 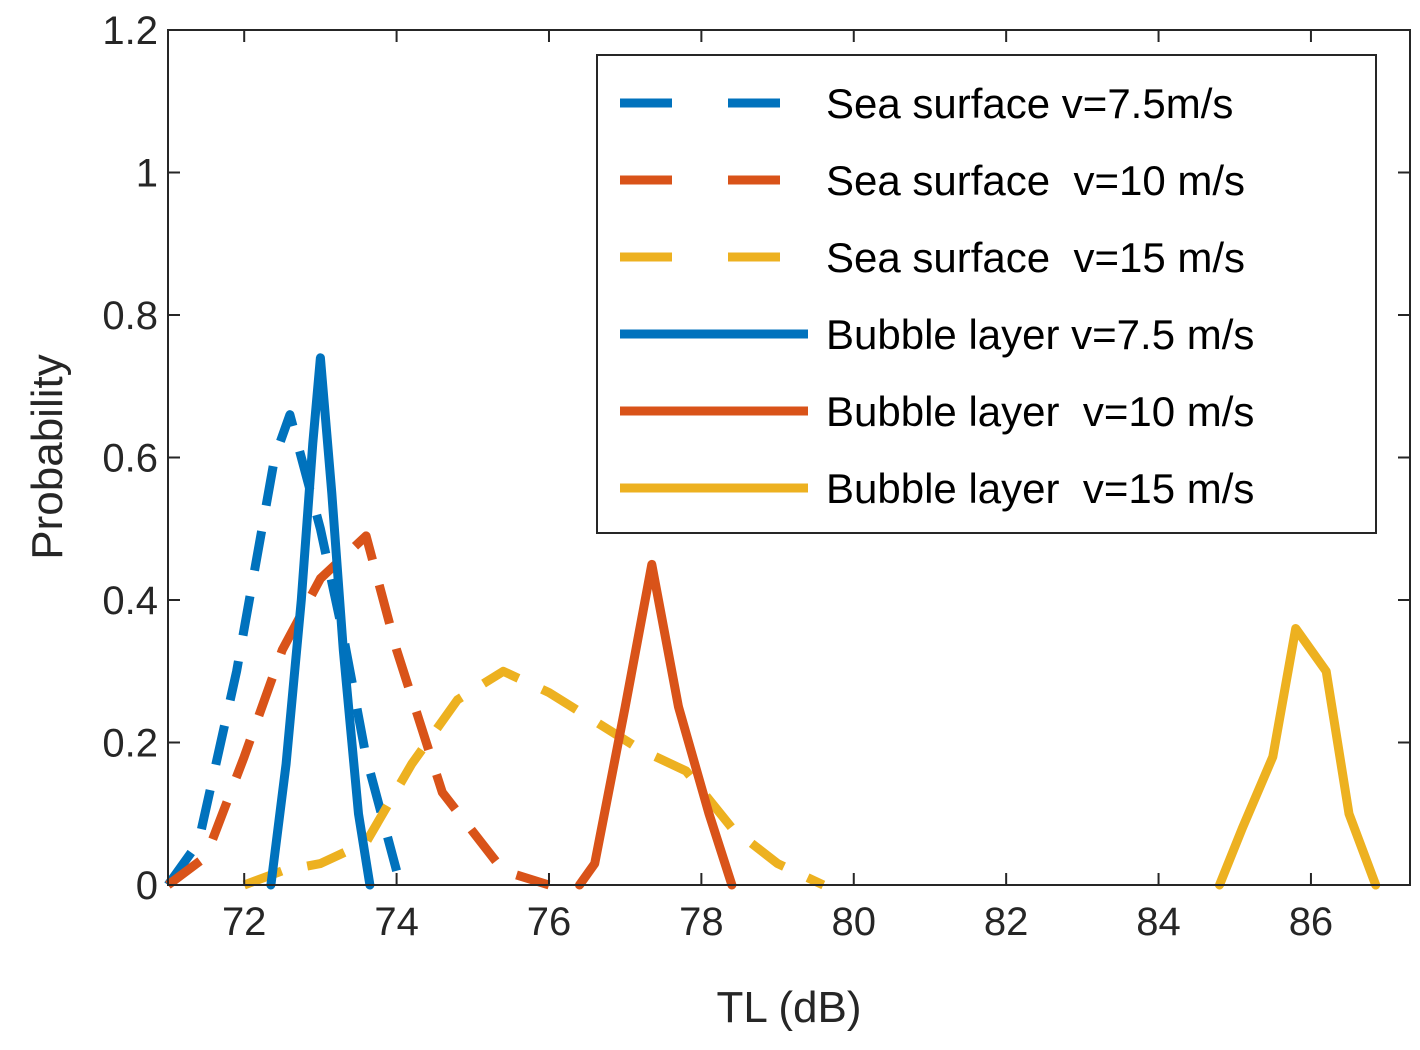 I want to click on x-tick-label: 74, so click(x=396, y=922).